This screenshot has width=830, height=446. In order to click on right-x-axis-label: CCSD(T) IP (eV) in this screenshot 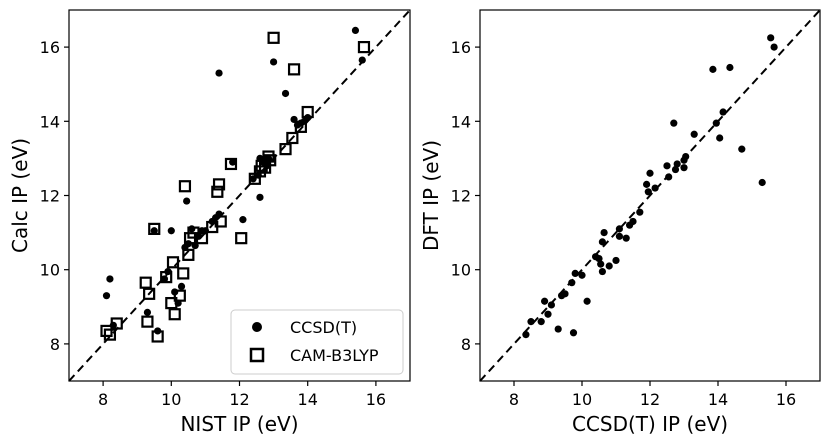, I will do `click(650, 424)`.